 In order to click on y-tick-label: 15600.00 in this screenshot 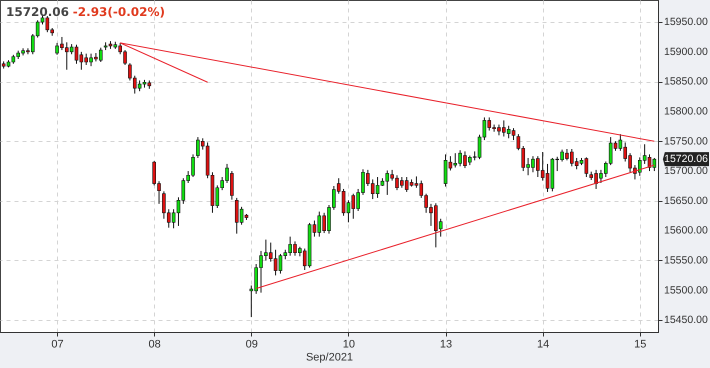, I will do `click(686, 230)`.